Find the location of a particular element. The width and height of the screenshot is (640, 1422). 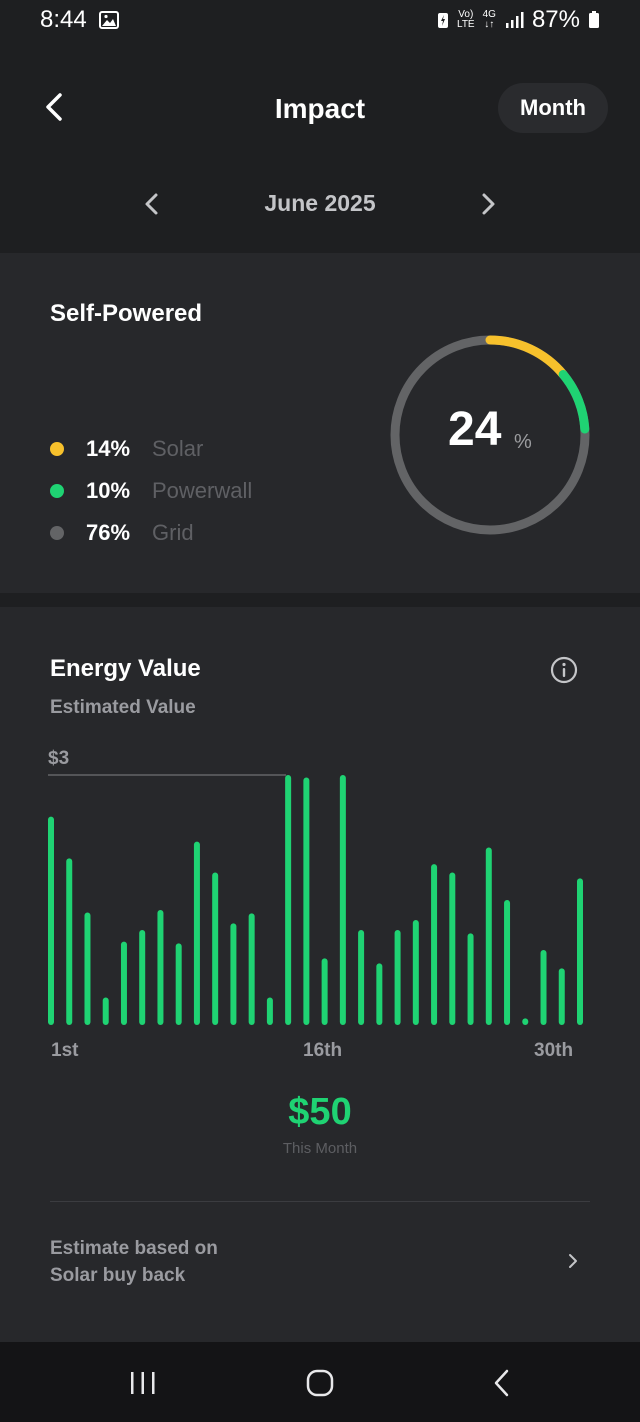

self-powered-value: 24 is located at coordinates (475, 429).